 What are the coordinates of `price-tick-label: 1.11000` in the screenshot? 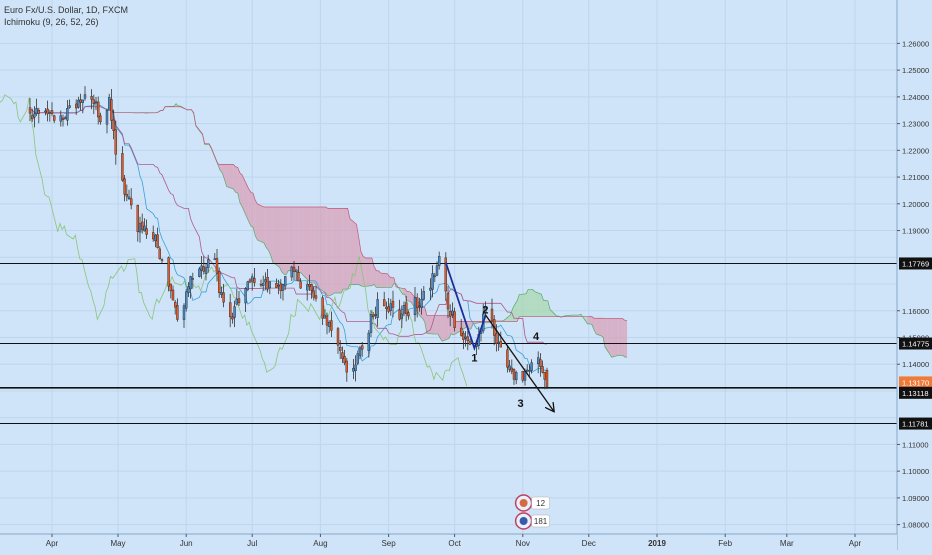 It's located at (915, 444).